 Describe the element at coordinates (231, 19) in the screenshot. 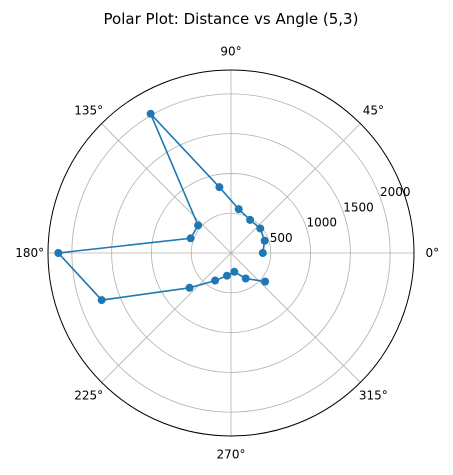

I see `chart-title: Polar Plot: Distance vs Angle (5,3)` at that location.